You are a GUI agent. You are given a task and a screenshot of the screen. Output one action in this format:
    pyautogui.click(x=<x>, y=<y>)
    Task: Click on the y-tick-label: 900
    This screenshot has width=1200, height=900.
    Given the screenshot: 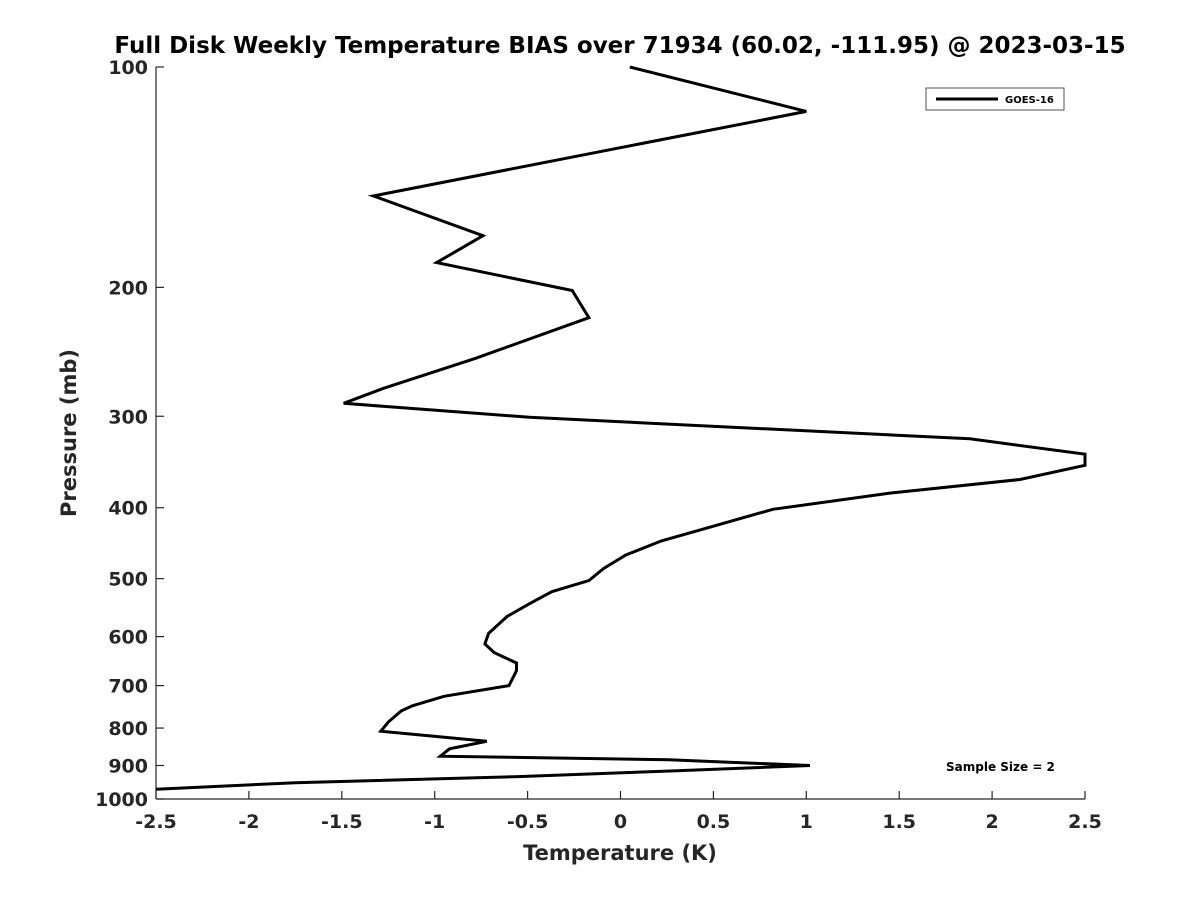 What is the action you would take?
    pyautogui.click(x=128, y=767)
    